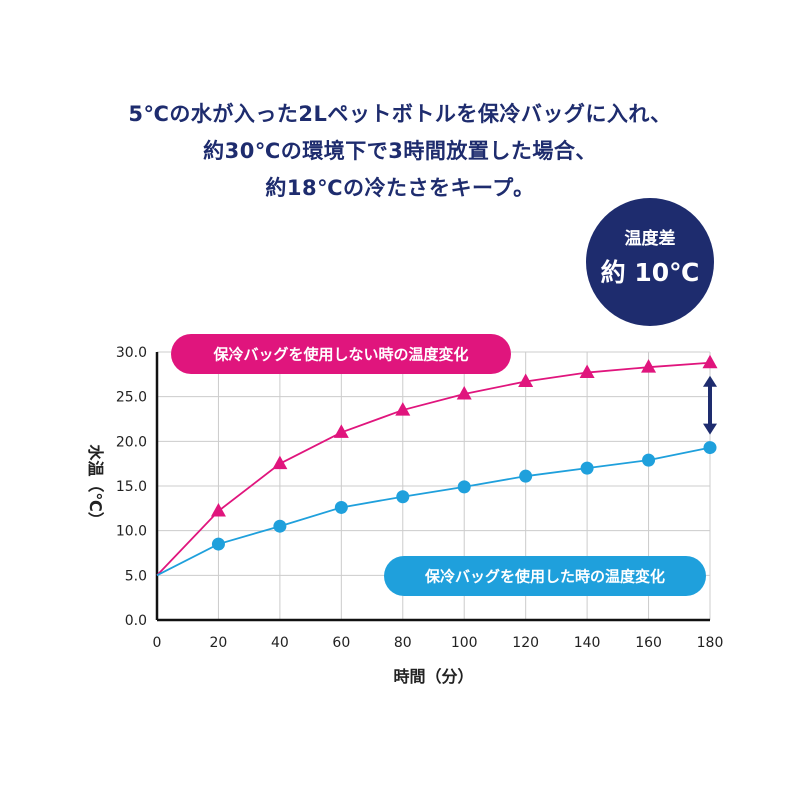 Image resolution: width=800 pixels, height=800 pixels. What do you see at coordinates (219, 643) in the screenshot?
I see `x-tick-label: 20` at bounding box center [219, 643].